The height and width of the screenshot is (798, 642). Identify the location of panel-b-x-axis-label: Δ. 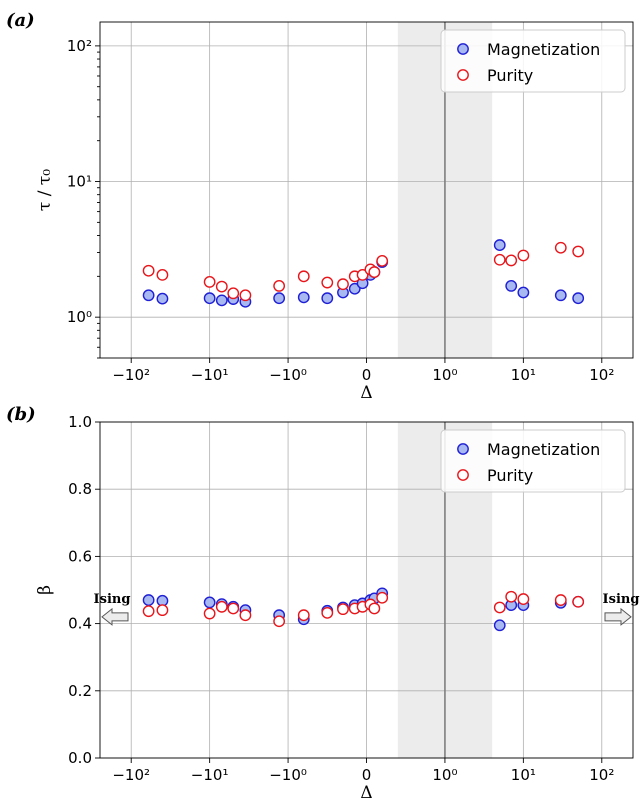
(366, 790).